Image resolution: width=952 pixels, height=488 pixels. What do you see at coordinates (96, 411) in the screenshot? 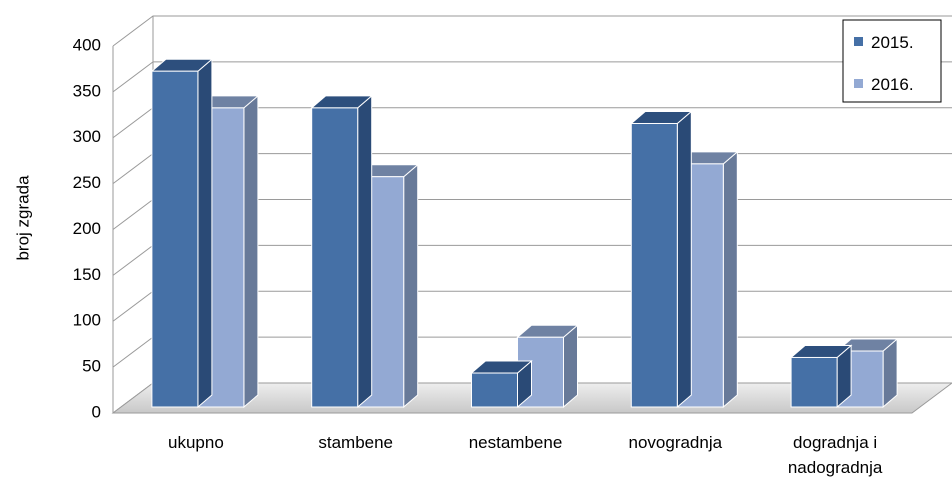
I see `y-tick-label: 0` at bounding box center [96, 411].